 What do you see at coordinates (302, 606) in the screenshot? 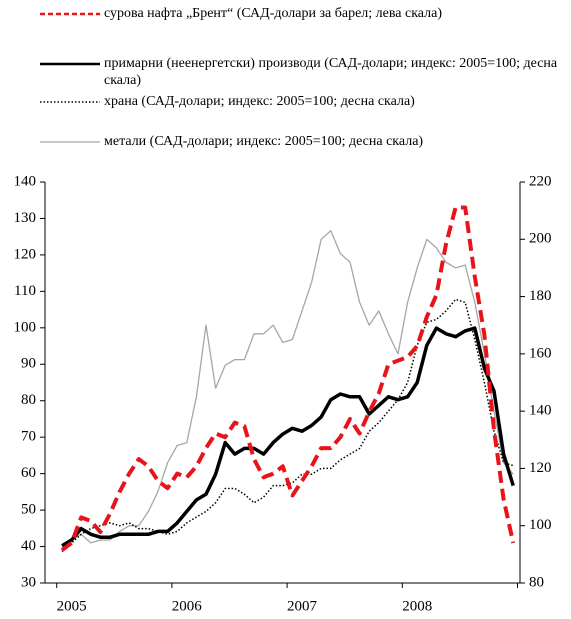
I see `x-tick-label: 2007` at bounding box center [302, 606].